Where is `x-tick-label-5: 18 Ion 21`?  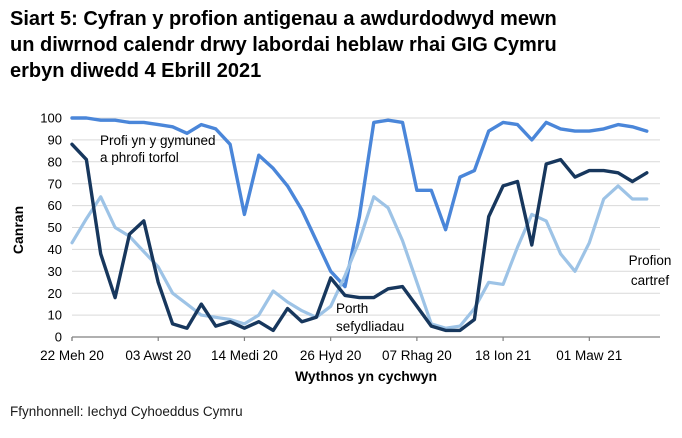
x-tick-label-5: 18 Ion 21 is located at coordinates (503, 355).